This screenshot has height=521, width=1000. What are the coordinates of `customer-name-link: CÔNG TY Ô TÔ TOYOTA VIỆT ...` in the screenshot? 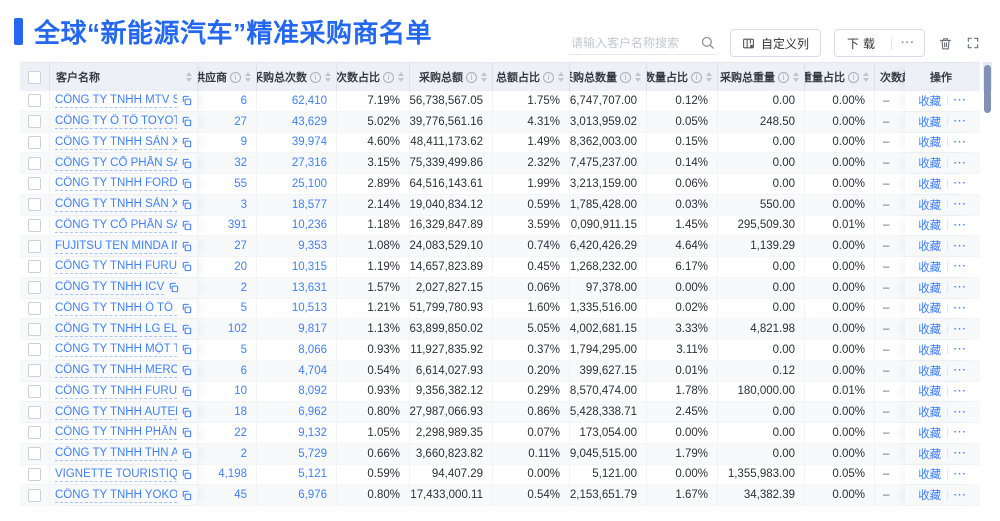 It's located at (116, 122).